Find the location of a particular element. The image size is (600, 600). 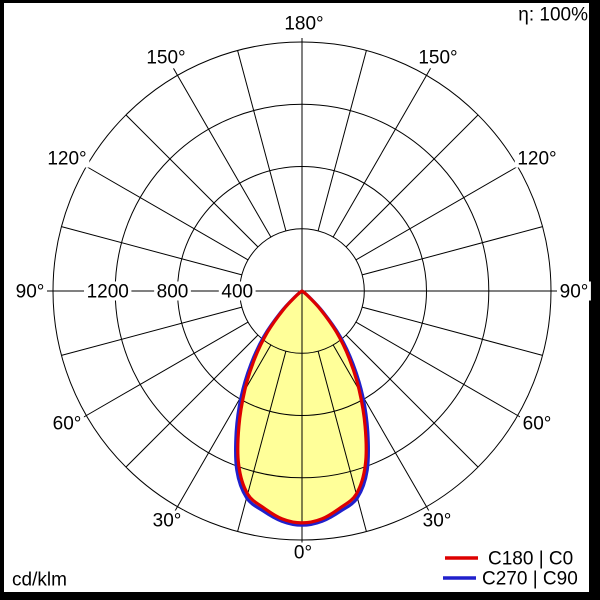

radial-tick-label: 400 is located at coordinates (237, 292).